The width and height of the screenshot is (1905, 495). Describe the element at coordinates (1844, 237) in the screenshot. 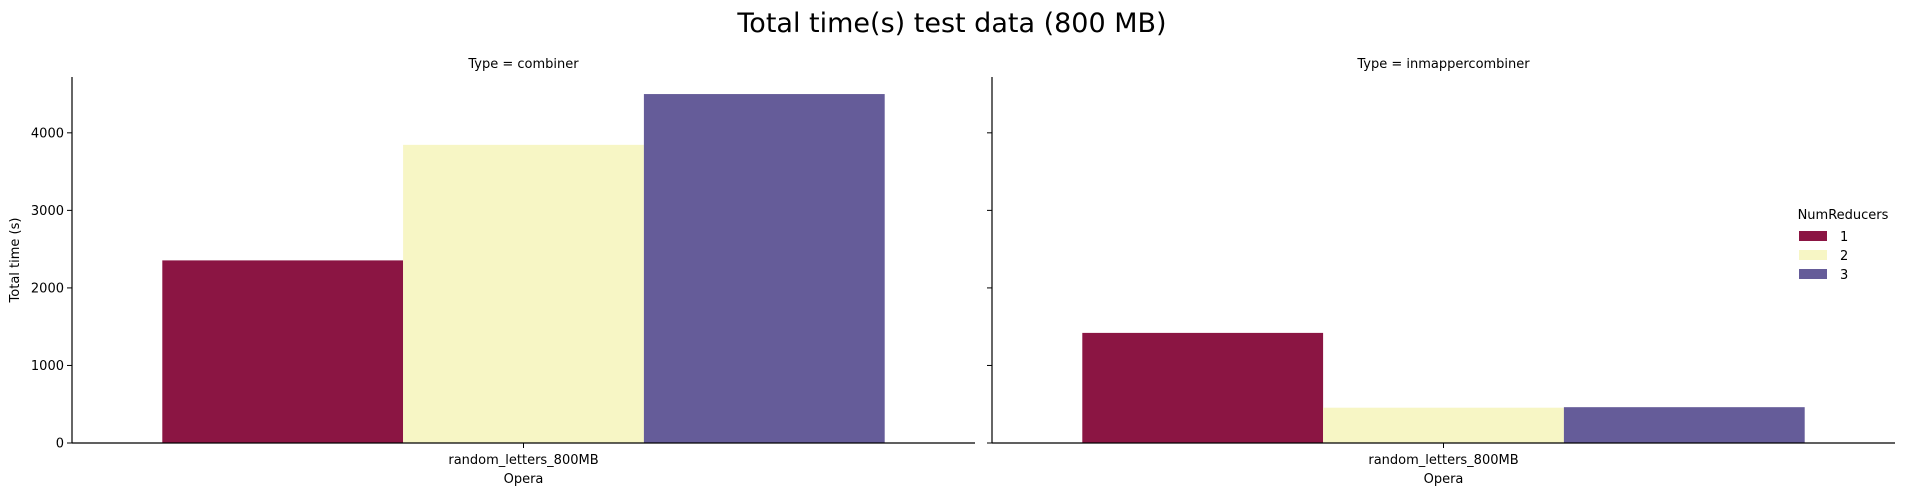

I see `legend-label-1: 1` at that location.